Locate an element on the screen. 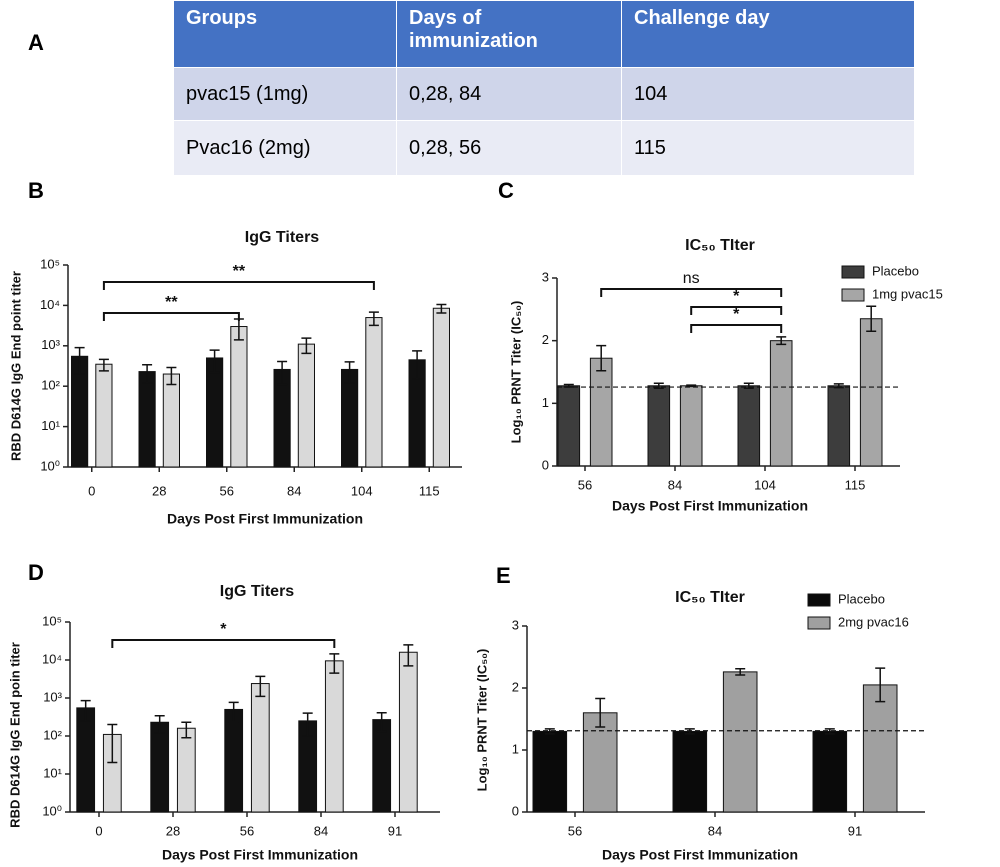  panel-label: A is located at coordinates (36, 42).